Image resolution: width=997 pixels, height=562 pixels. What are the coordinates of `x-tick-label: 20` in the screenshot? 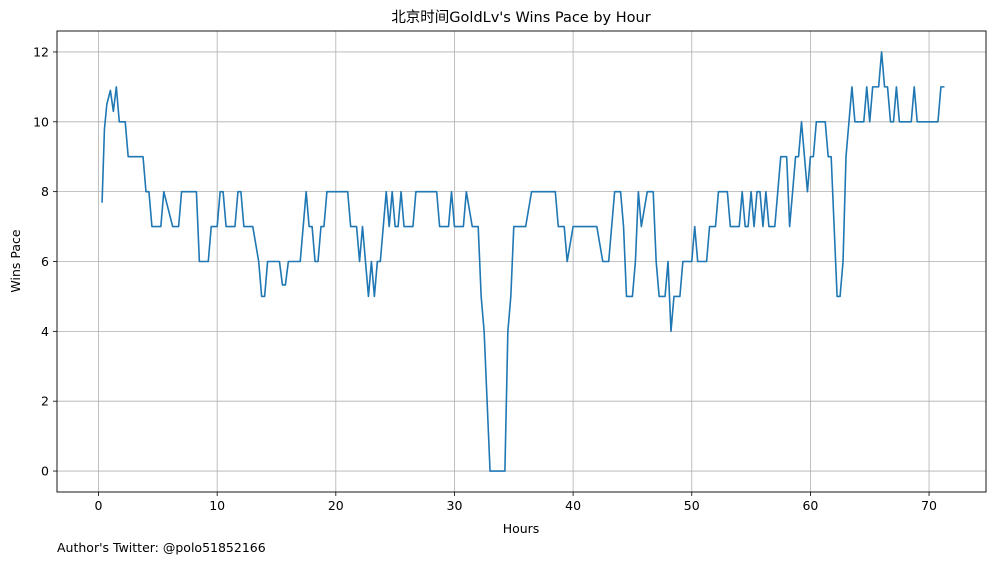 It's located at (336, 505).